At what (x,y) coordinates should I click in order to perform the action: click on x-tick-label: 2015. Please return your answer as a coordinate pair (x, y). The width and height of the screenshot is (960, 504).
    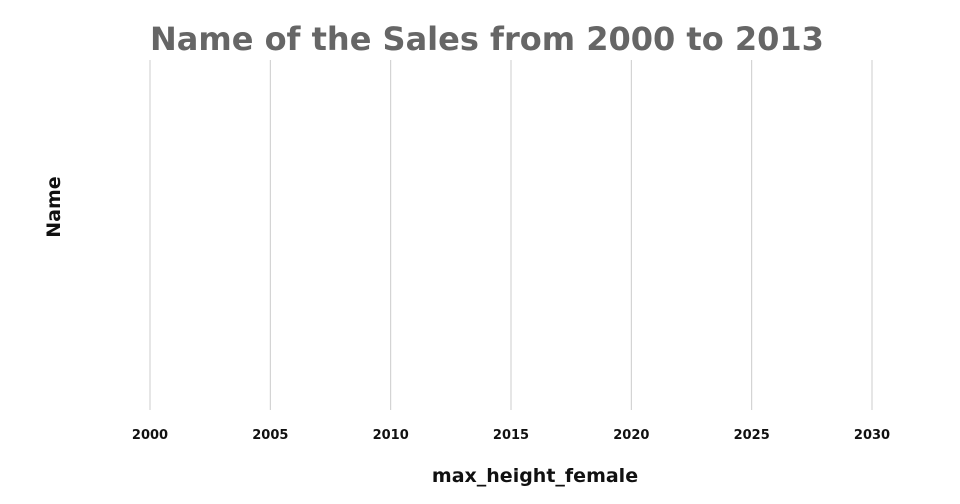
    Looking at the image, I should click on (511, 435).